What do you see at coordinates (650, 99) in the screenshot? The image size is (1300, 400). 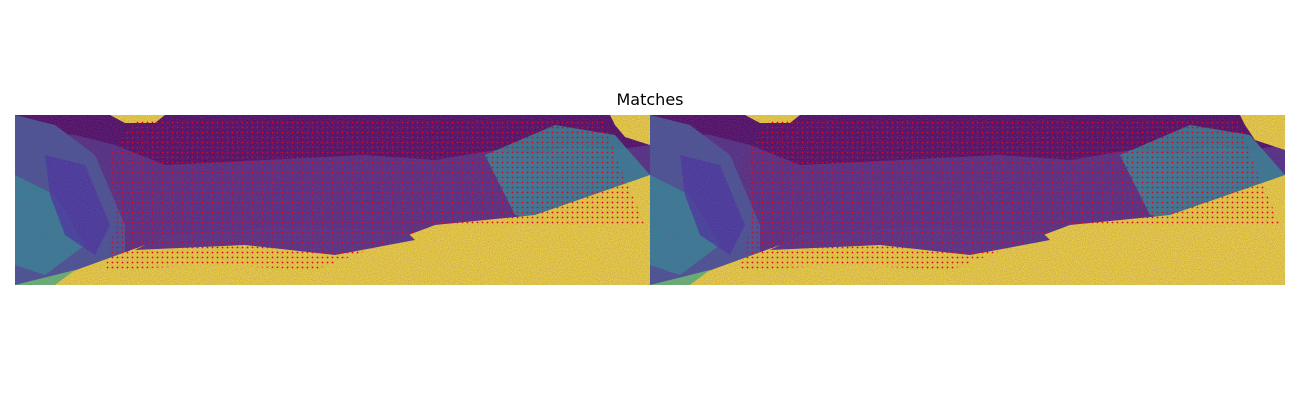 I see `figure-title: Matches` at bounding box center [650, 99].